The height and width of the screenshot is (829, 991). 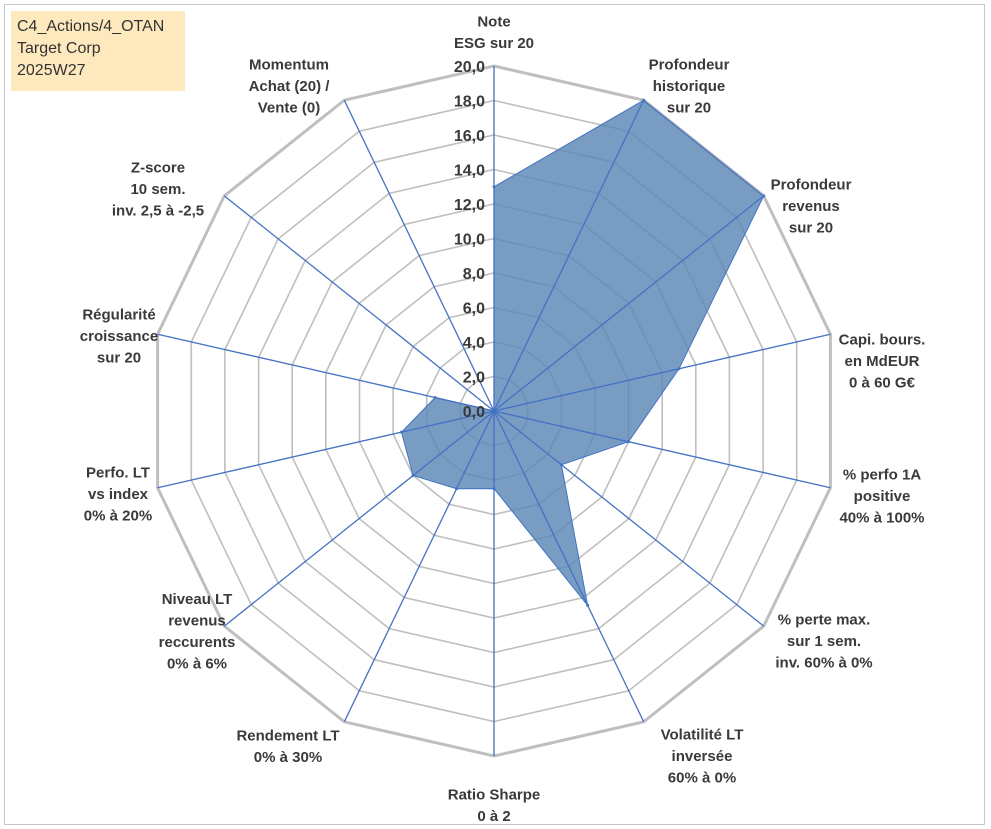 What do you see at coordinates (702, 735) in the screenshot?
I see `axis-label-line: Volatilité LT` at bounding box center [702, 735].